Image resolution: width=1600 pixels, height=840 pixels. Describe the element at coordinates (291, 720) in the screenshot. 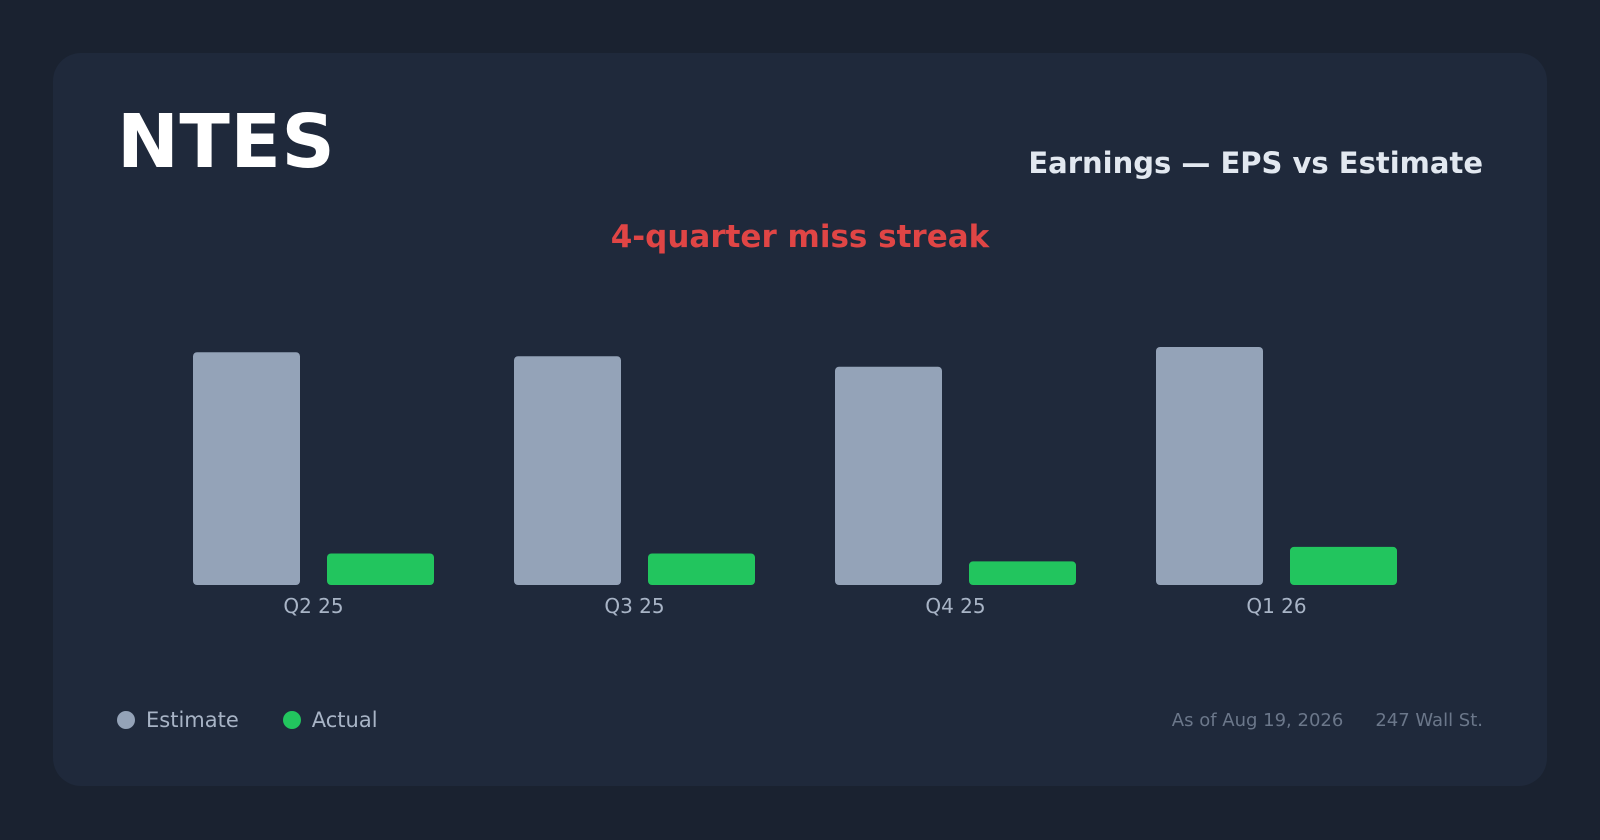

I see `legend-dot-actual` at that location.